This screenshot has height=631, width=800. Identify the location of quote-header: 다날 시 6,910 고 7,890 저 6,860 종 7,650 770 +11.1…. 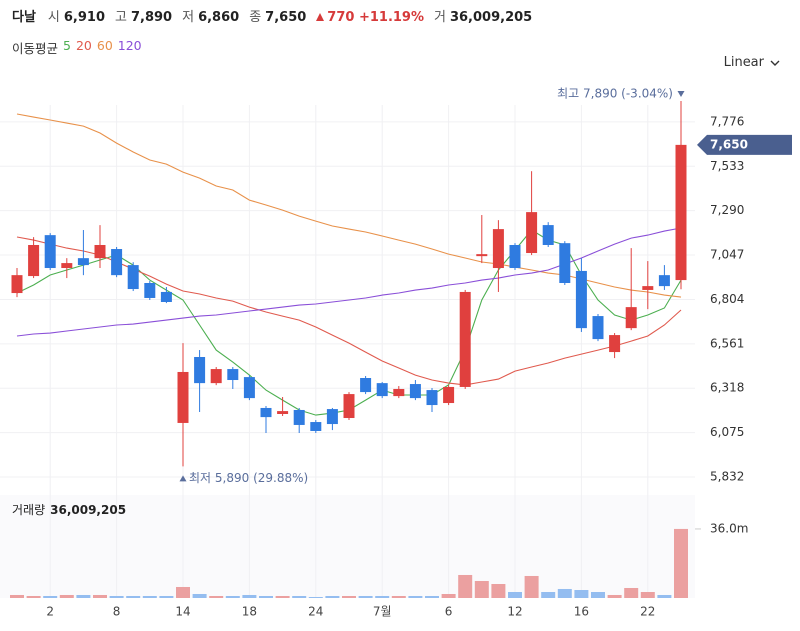
(272, 16).